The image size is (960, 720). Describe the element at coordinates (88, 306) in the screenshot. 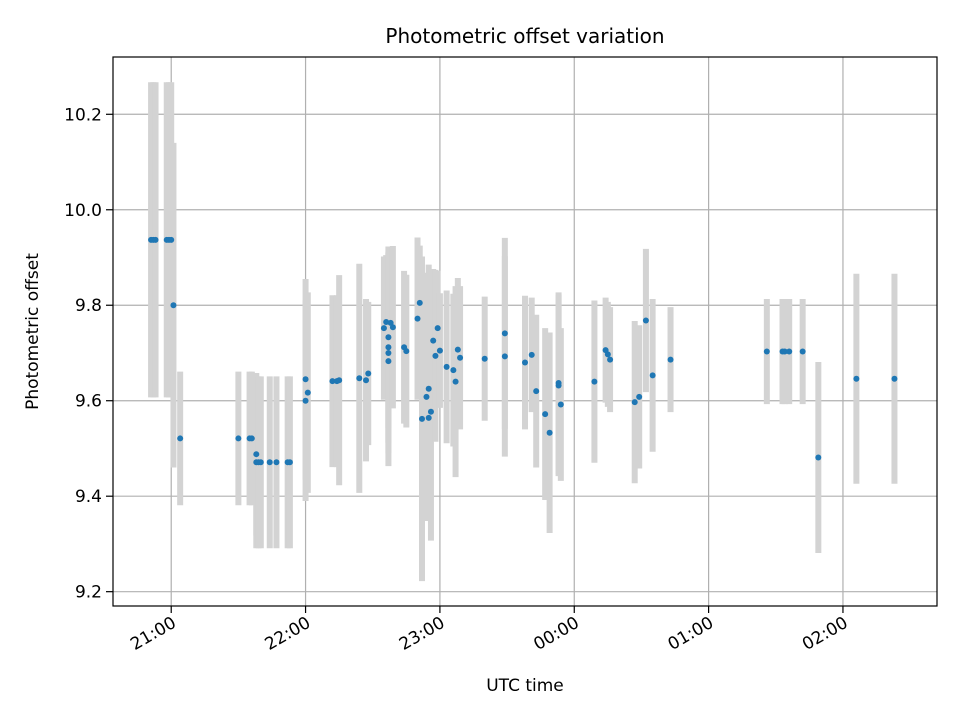

I see `y-tick-label: 9.8` at that location.